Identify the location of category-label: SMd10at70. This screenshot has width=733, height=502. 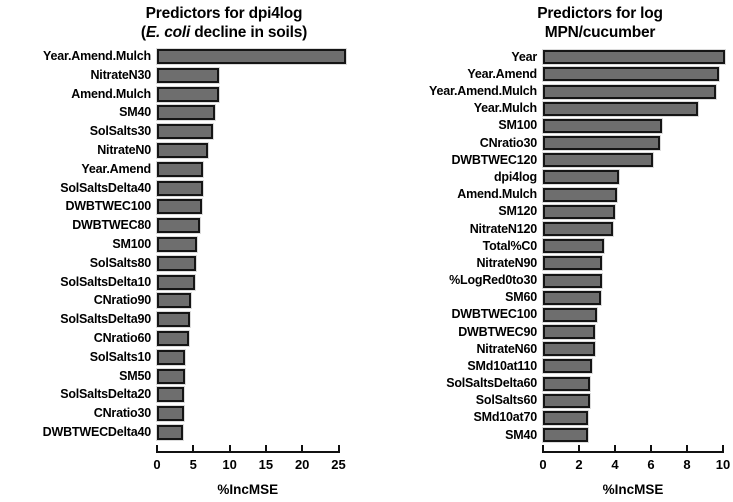
(505, 417).